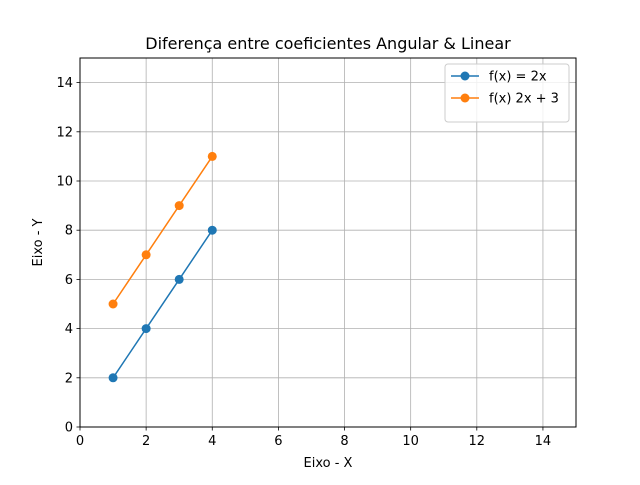 The width and height of the screenshot is (640, 485). What do you see at coordinates (524, 99) in the screenshot?
I see `legend-label: f(x) 2x + 3` at bounding box center [524, 99].